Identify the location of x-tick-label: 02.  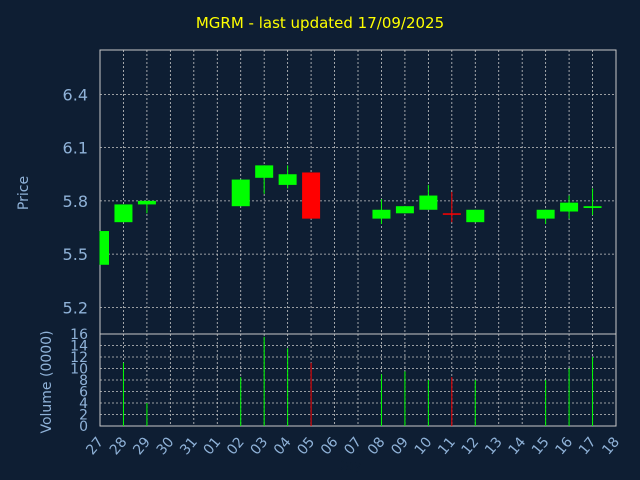
(236, 446).